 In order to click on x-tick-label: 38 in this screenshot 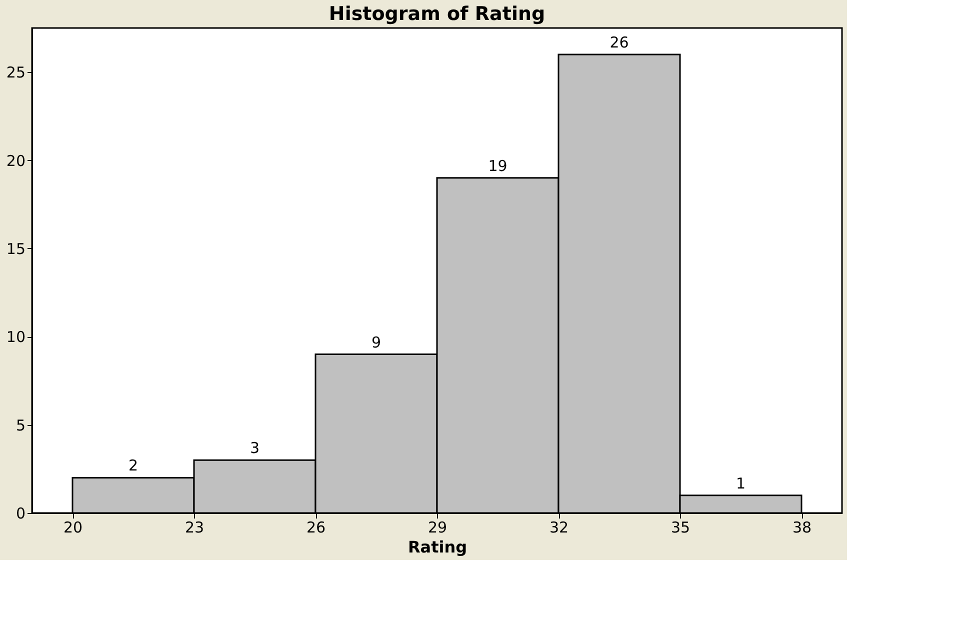, I will do `click(802, 527)`.